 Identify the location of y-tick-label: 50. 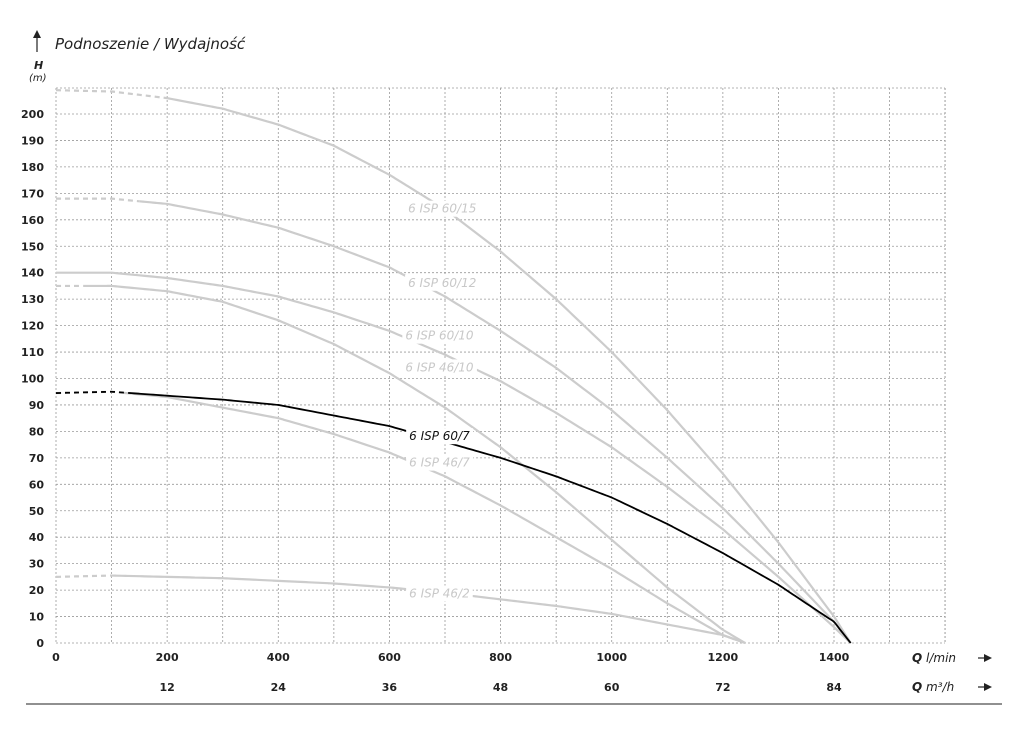
(37, 511).